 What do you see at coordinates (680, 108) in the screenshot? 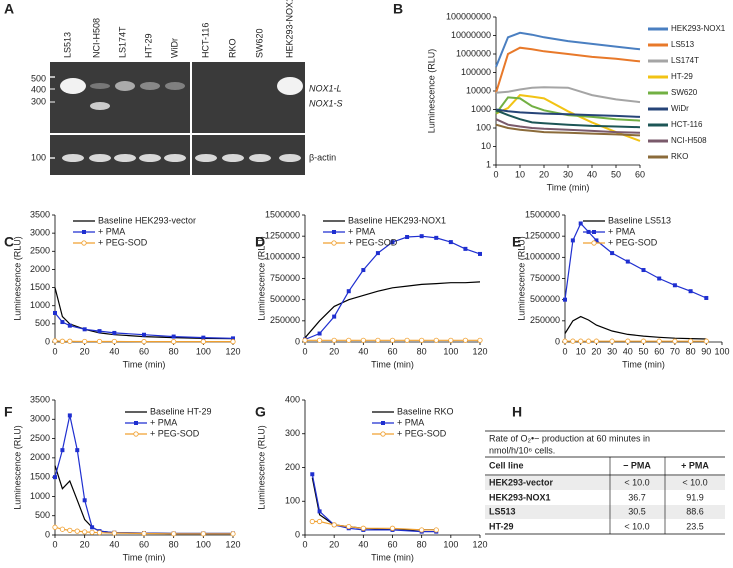
I see `legend-label: WiDr` at bounding box center [680, 108].